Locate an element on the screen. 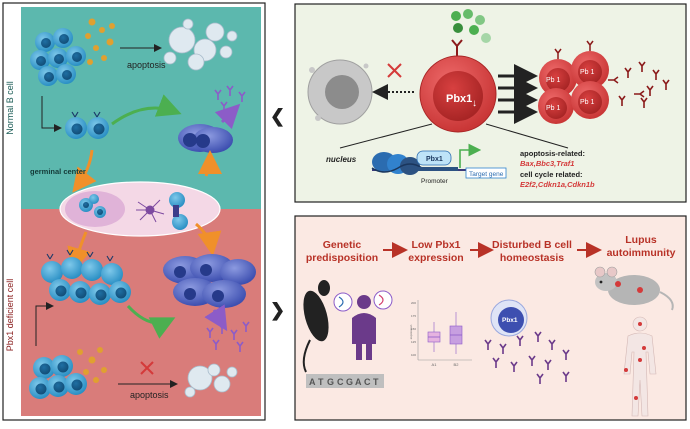 Image resolution: width=690 pixels, height=429 pixels. pbx1-protein-label: Pbx1 is located at coordinates (434, 159).